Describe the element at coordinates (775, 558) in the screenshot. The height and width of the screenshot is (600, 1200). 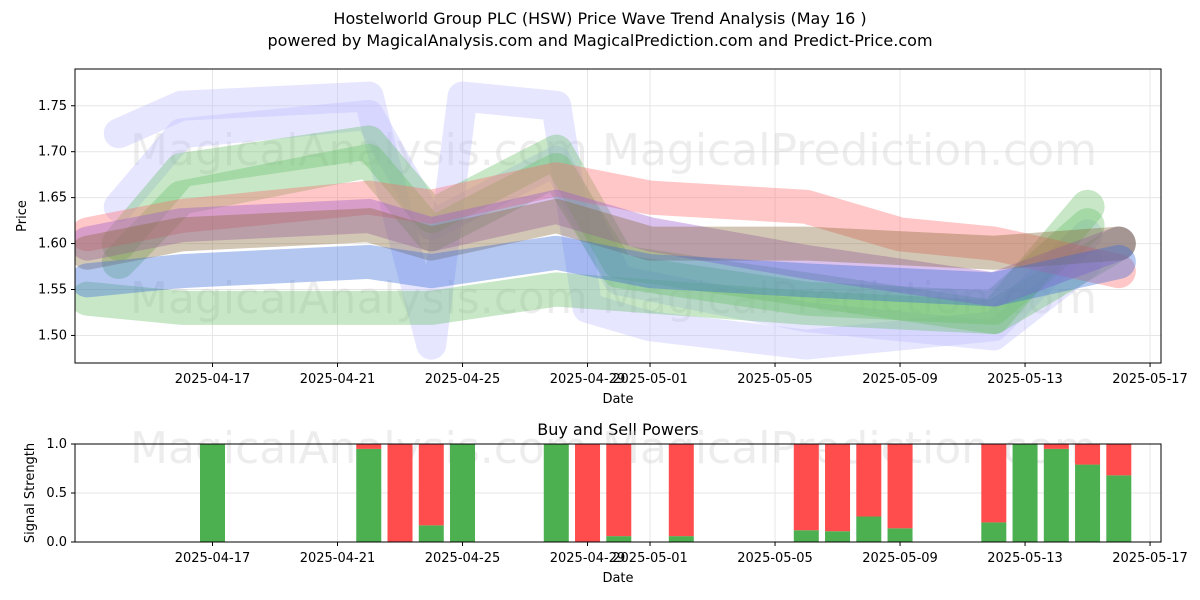
I see `signal-xtick-label: 2025-05-05` at that location.